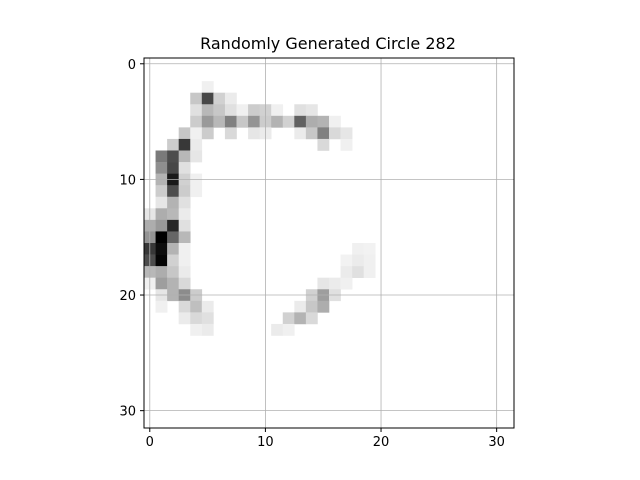 This screenshot has height=480, width=640. What do you see at coordinates (328, 43) in the screenshot?
I see `chart-title: Randomly Generated Circle 282` at bounding box center [328, 43].